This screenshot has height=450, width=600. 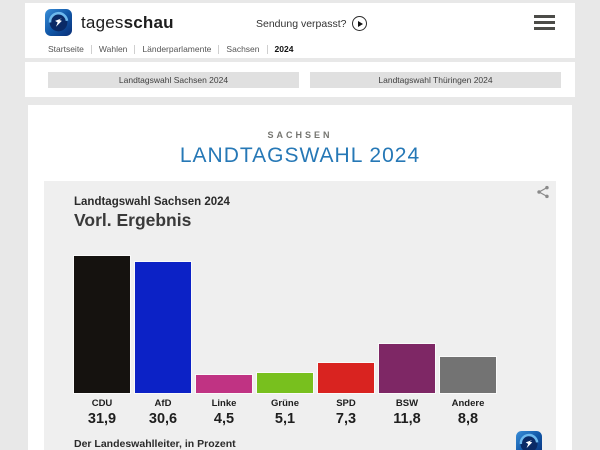 What do you see at coordinates (66, 49) in the screenshot?
I see `breadcrumb-startseite: Startseite` at bounding box center [66, 49].